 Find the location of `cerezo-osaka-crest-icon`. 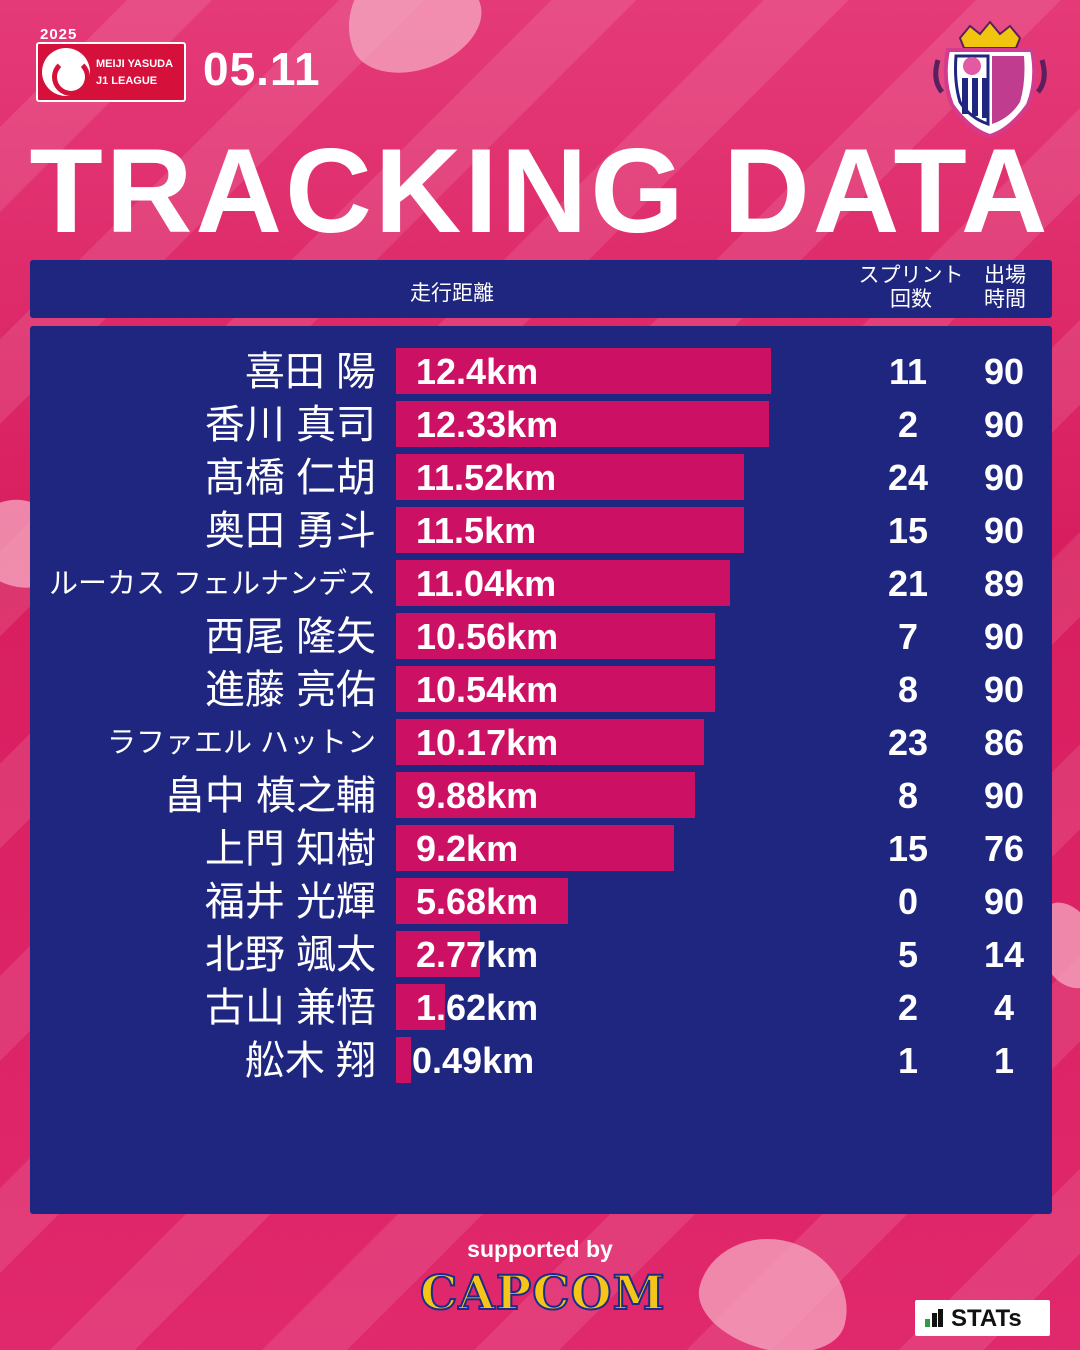

cerezo-osaka-crest-icon is located at coordinates (990, 79).